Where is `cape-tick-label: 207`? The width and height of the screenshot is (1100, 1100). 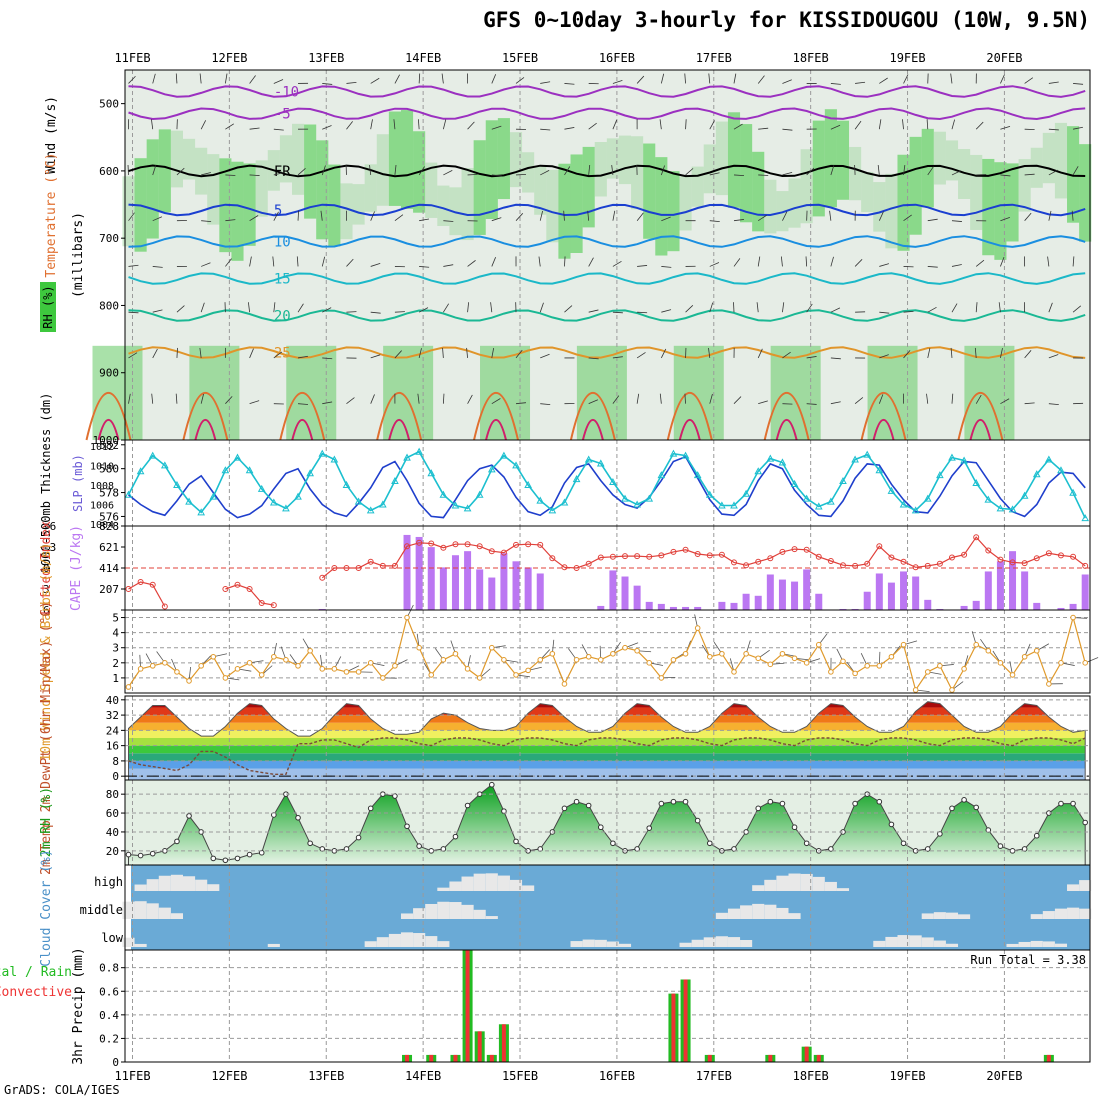 cape-tick-label: 207 is located at coordinates (109, 589).